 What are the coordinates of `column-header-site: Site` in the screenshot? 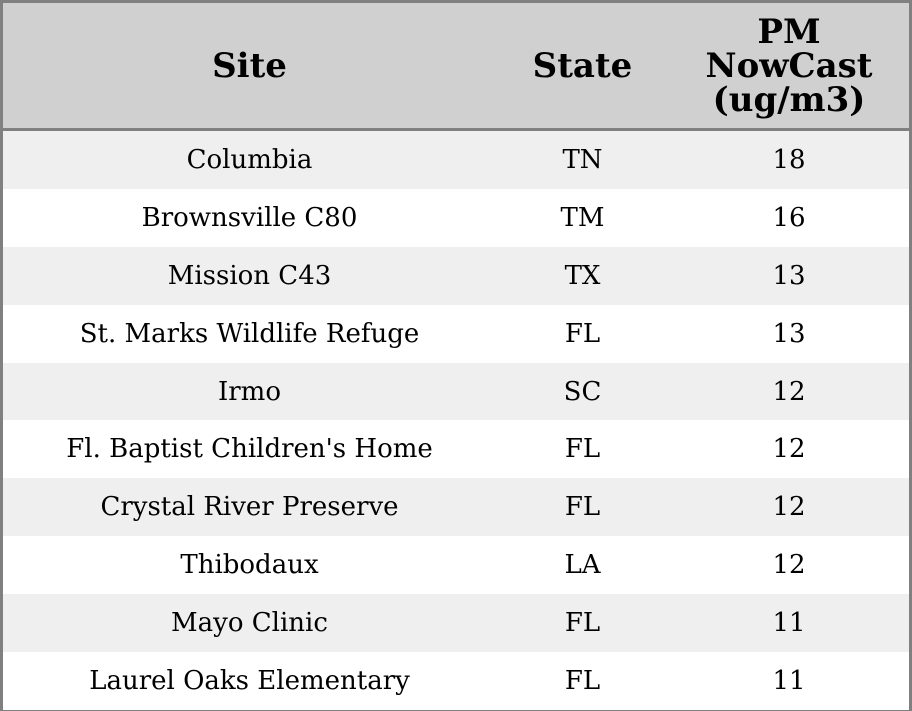 It's located at (249, 65).